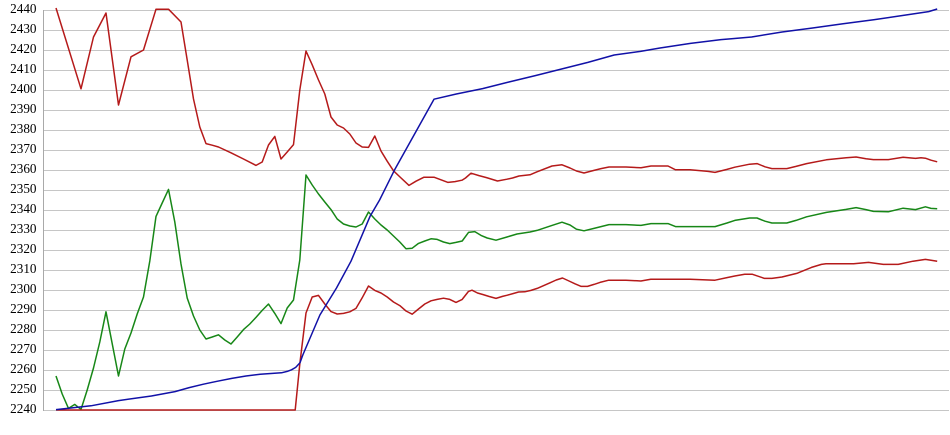 This screenshot has height=435, width=950. Describe the element at coordinates (23, 28) in the screenshot. I see `svg-text: 2430` at that location.